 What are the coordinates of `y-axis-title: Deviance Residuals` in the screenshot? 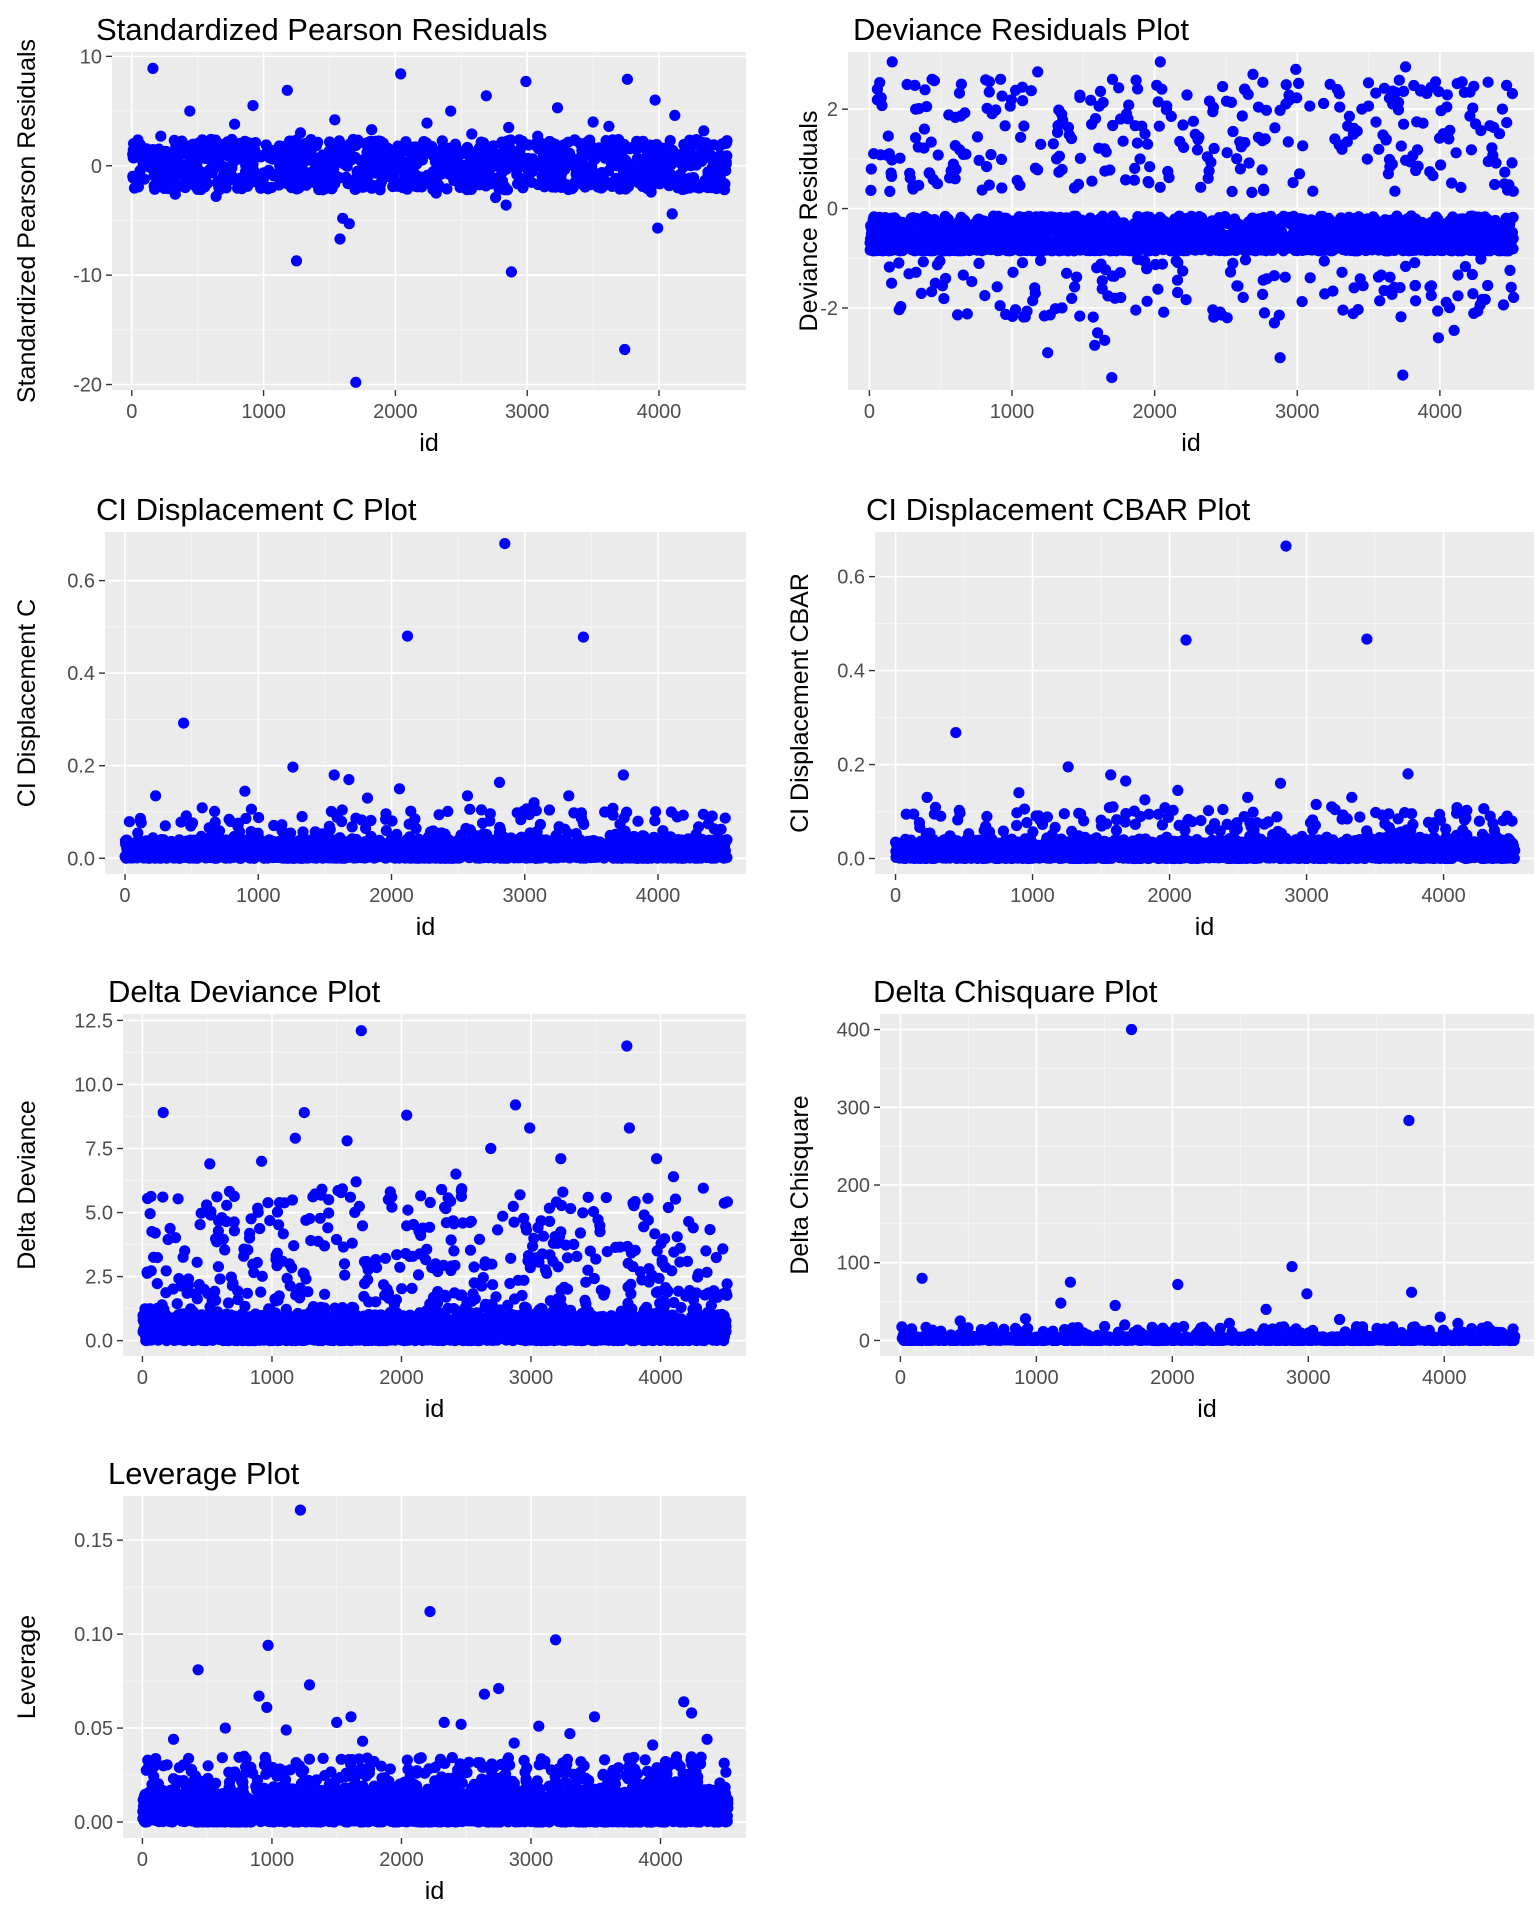 It's located at (809, 221).